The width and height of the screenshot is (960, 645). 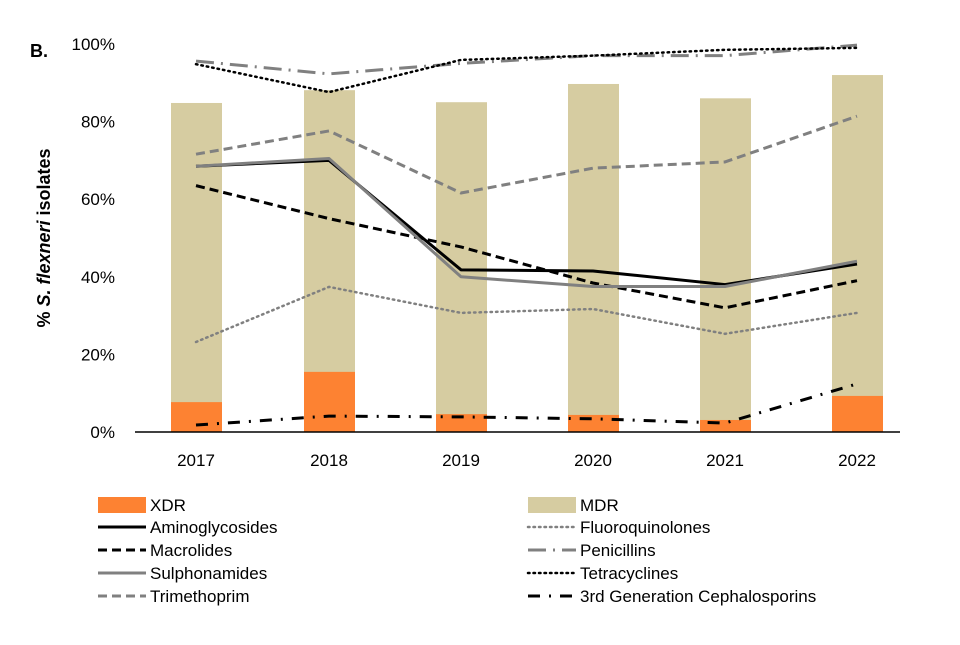 I want to click on x-tick-label: 2018, so click(x=329, y=460).